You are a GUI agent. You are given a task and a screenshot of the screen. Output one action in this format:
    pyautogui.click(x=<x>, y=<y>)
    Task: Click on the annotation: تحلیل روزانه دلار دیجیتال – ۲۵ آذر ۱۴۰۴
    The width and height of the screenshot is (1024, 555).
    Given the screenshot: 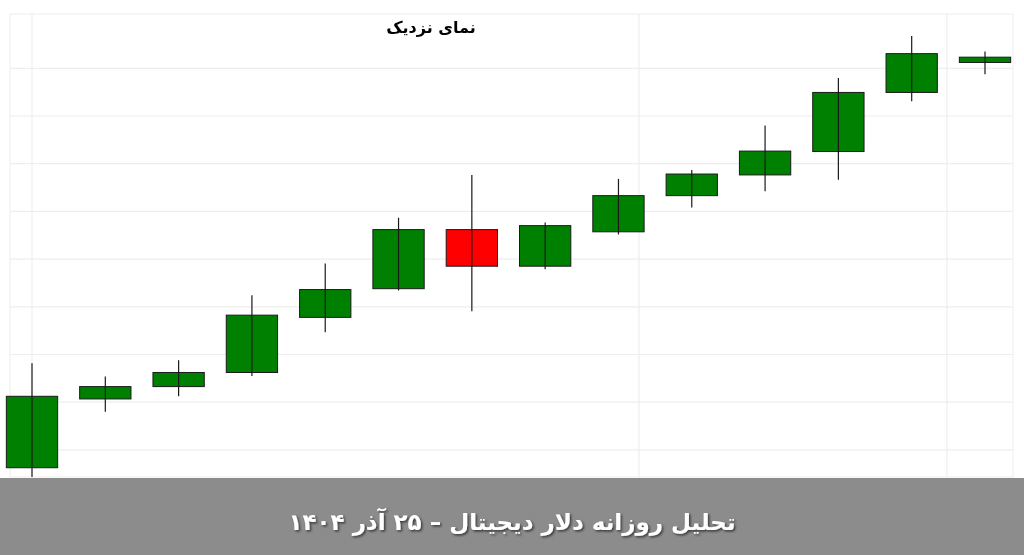 What is the action you would take?
    pyautogui.click(x=512, y=522)
    